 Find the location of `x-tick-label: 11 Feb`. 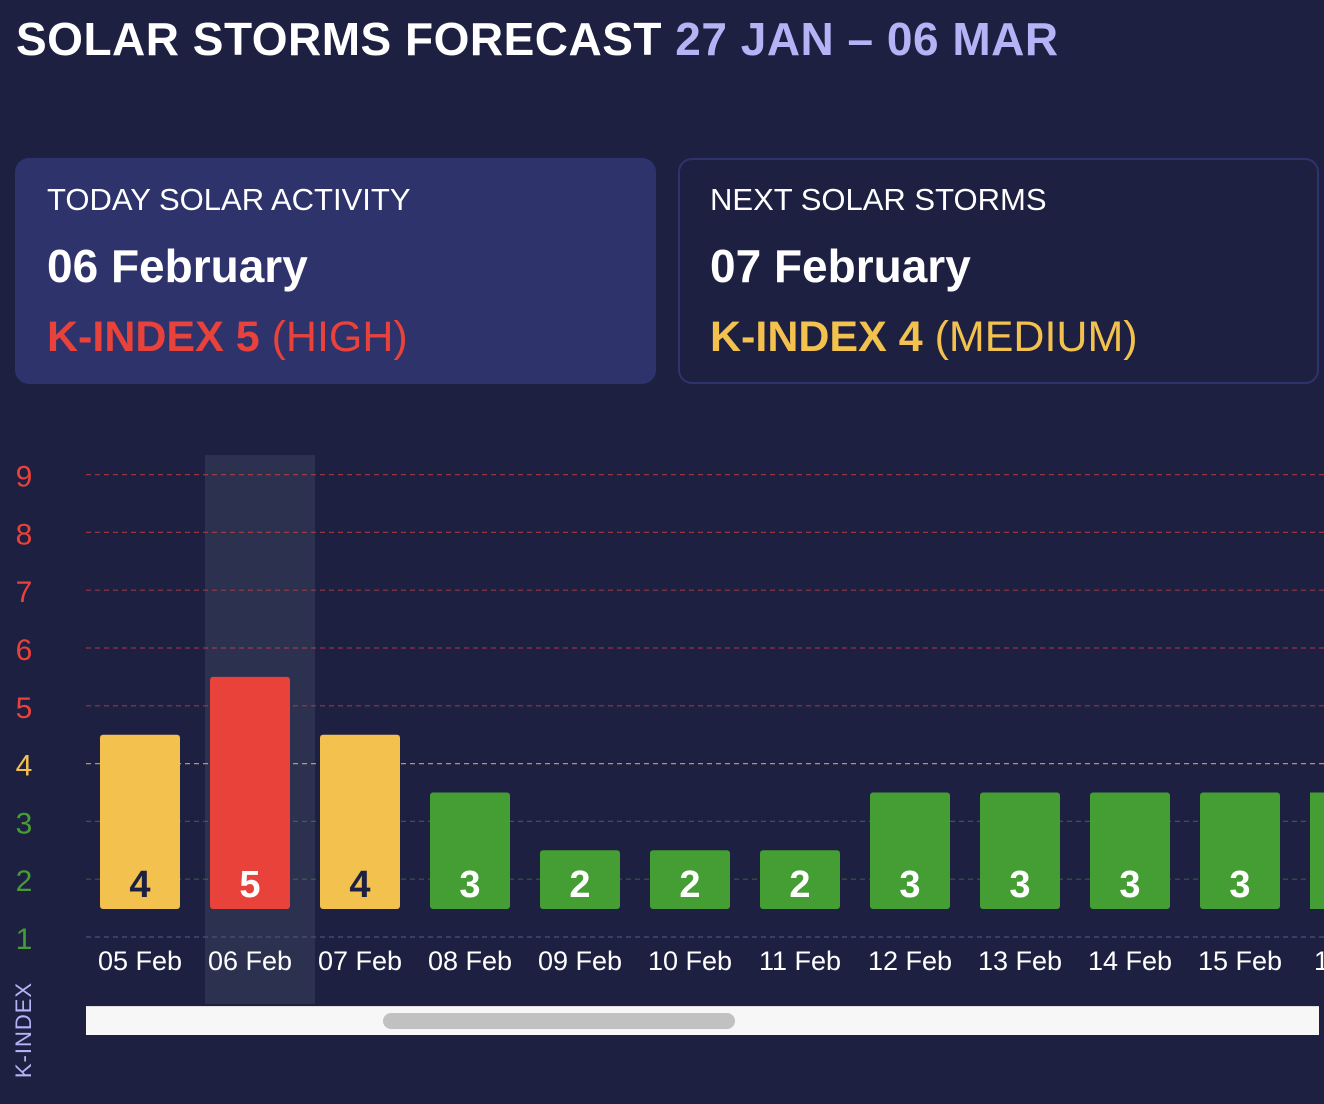

x-tick-label: 11 Feb is located at coordinates (800, 961).